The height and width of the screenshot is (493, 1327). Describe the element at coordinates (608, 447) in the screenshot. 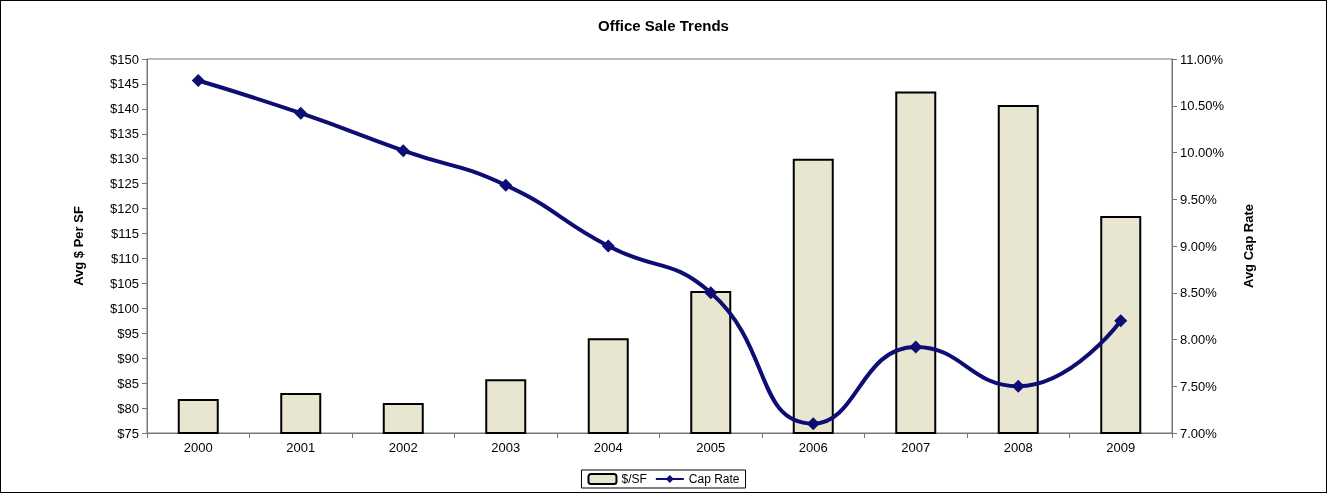

I see `x-tick-label: 2004` at that location.